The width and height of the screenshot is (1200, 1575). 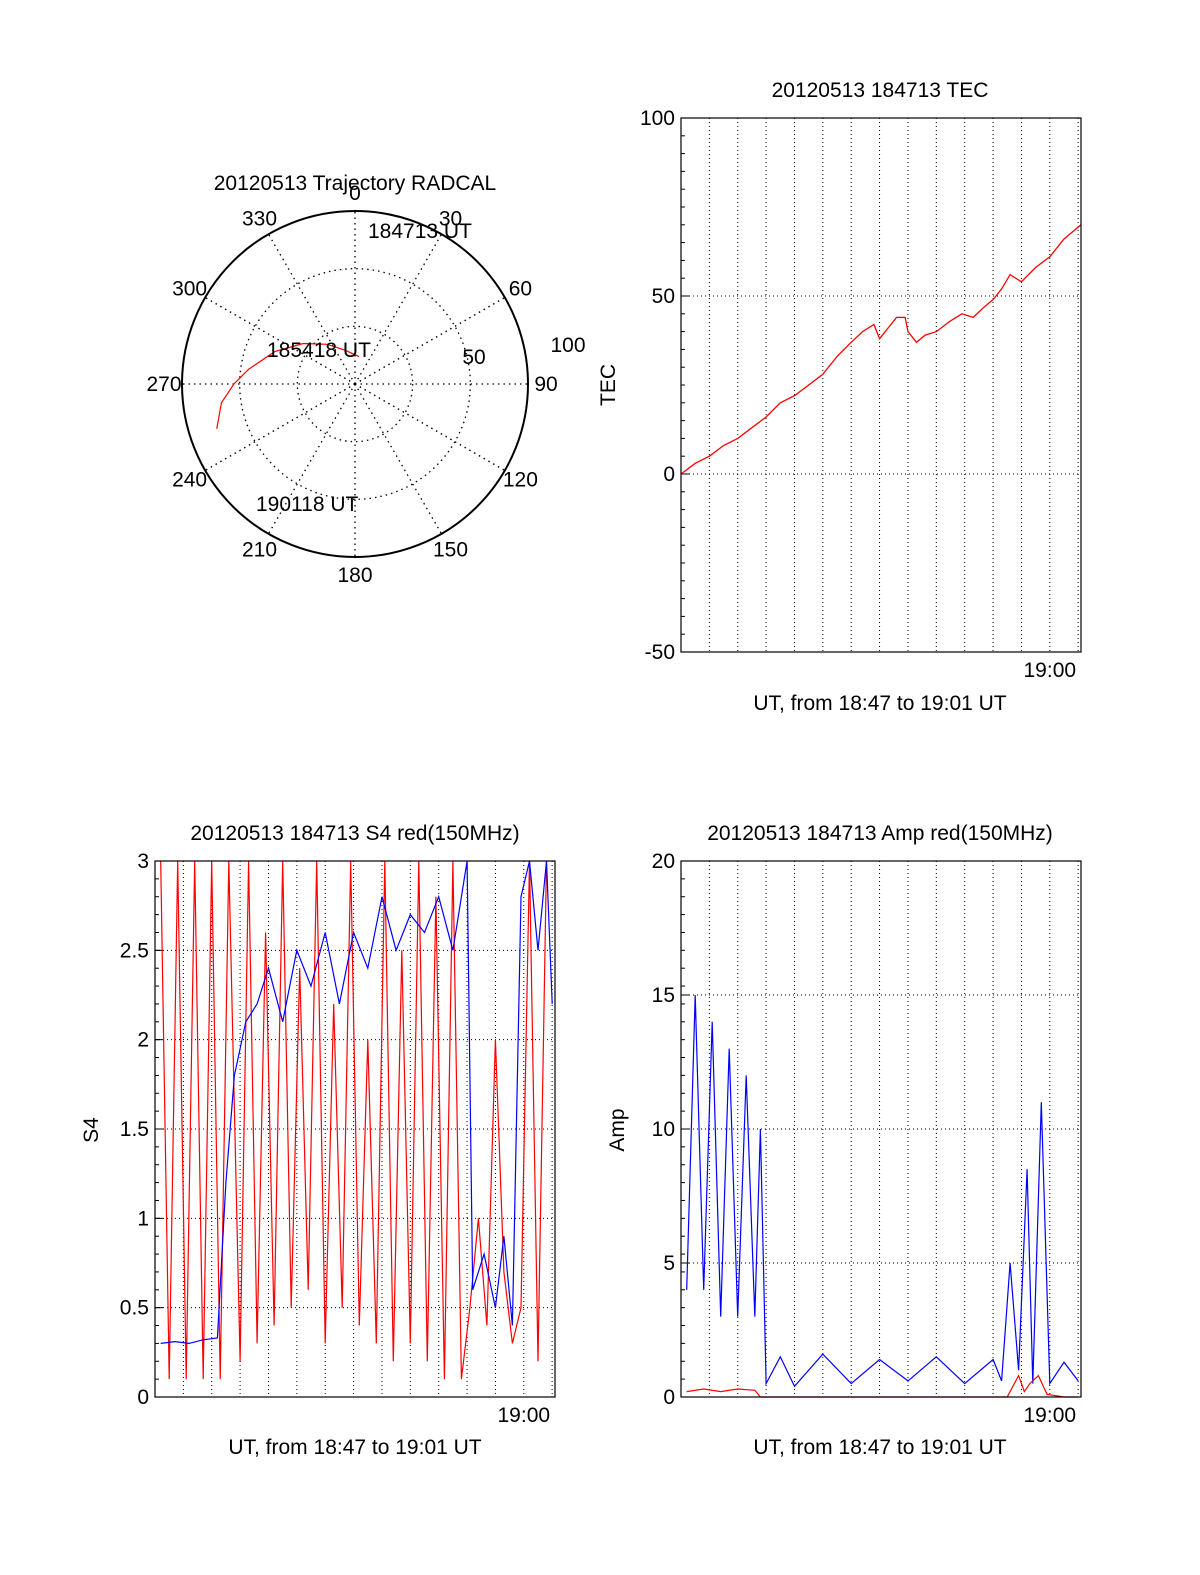 What do you see at coordinates (163, 384) in the screenshot?
I see `polar-angle-label: 270` at bounding box center [163, 384].